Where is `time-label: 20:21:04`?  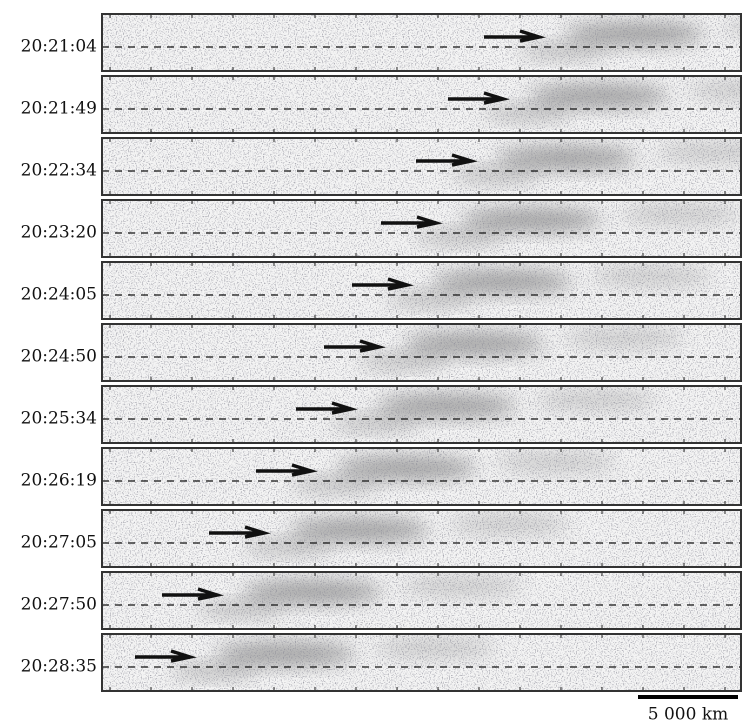
time-label: 20:21:04 is located at coordinates (59, 47).